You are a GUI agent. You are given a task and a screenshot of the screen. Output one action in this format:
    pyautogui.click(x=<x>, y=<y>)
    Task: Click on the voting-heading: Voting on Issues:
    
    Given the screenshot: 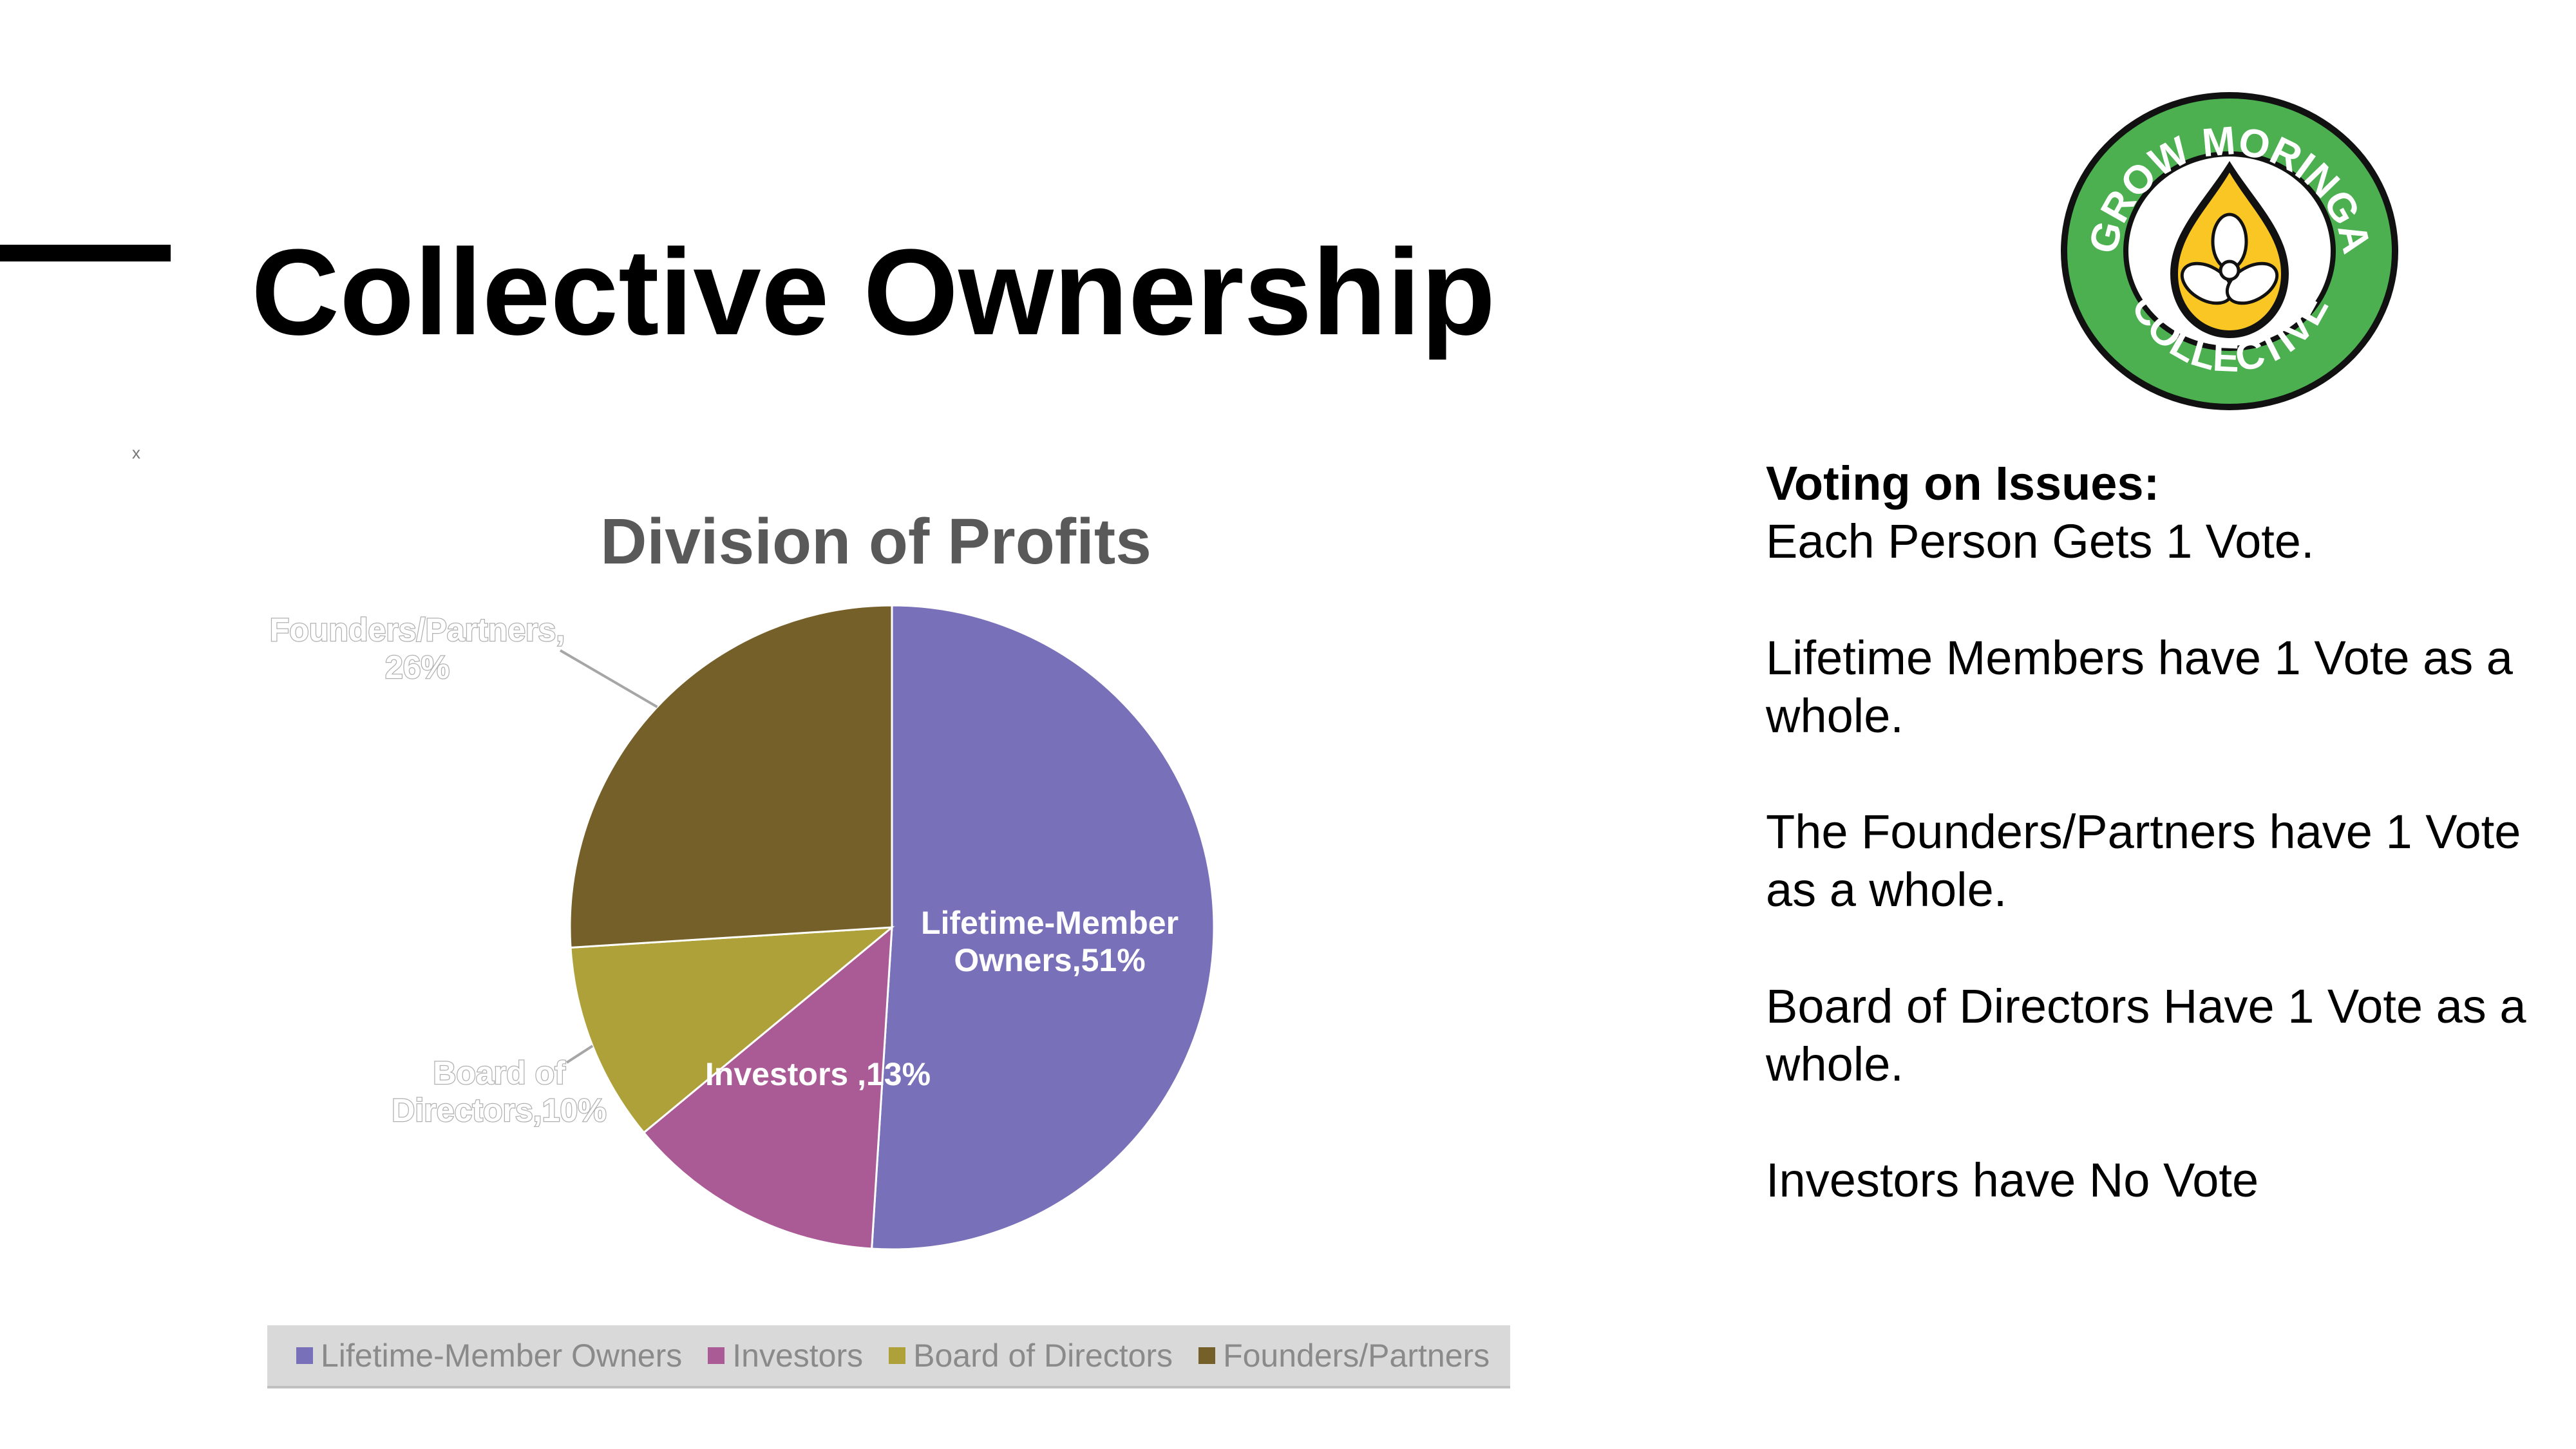 What is the action you would take?
    pyautogui.click(x=1963, y=483)
    